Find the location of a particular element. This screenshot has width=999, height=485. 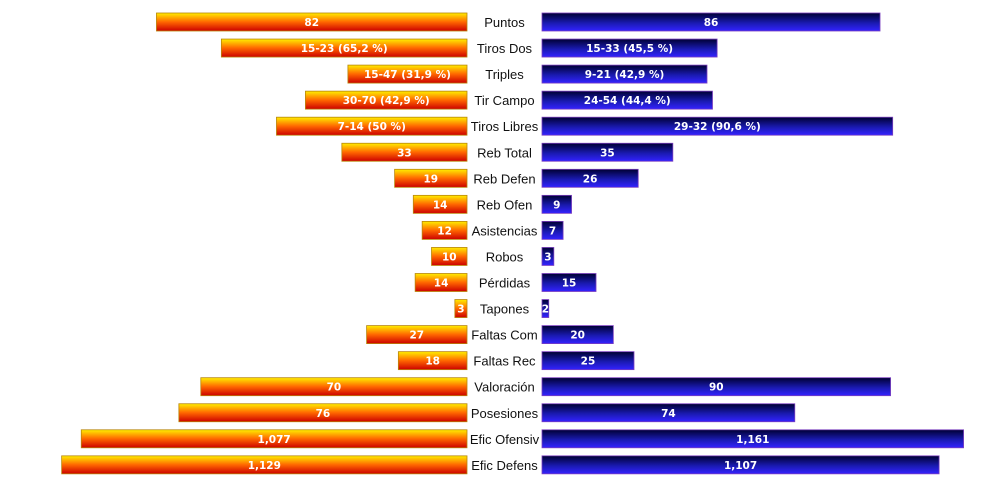

bar-left-label-17: 1,129 is located at coordinates (264, 466).